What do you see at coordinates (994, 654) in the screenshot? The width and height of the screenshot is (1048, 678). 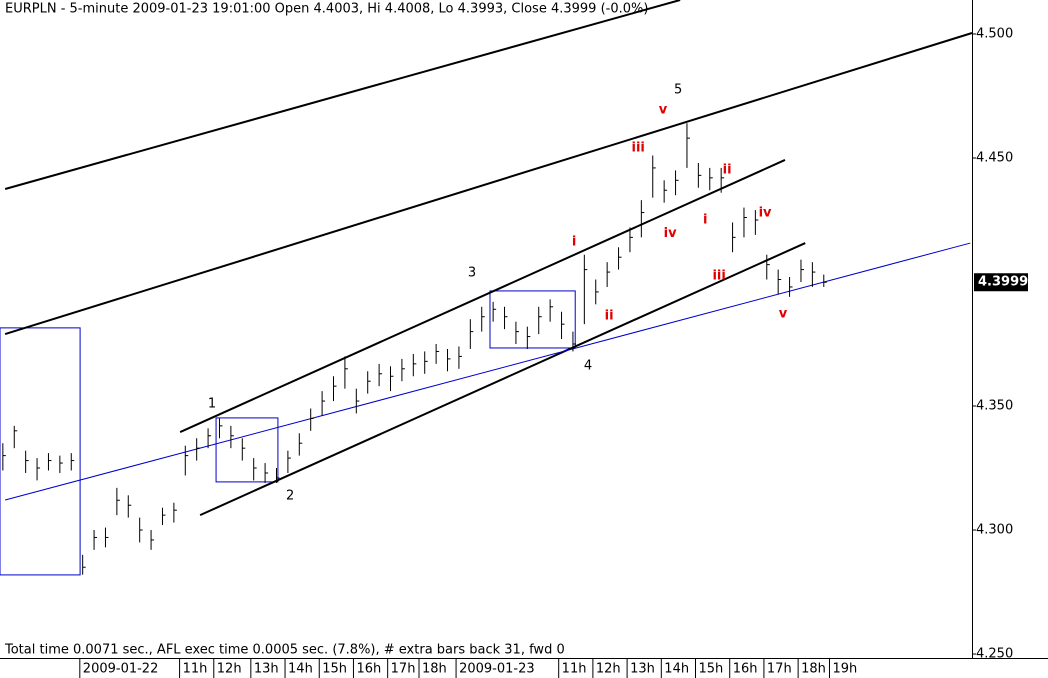 I see `y-tick-label: 4.250` at bounding box center [994, 654].